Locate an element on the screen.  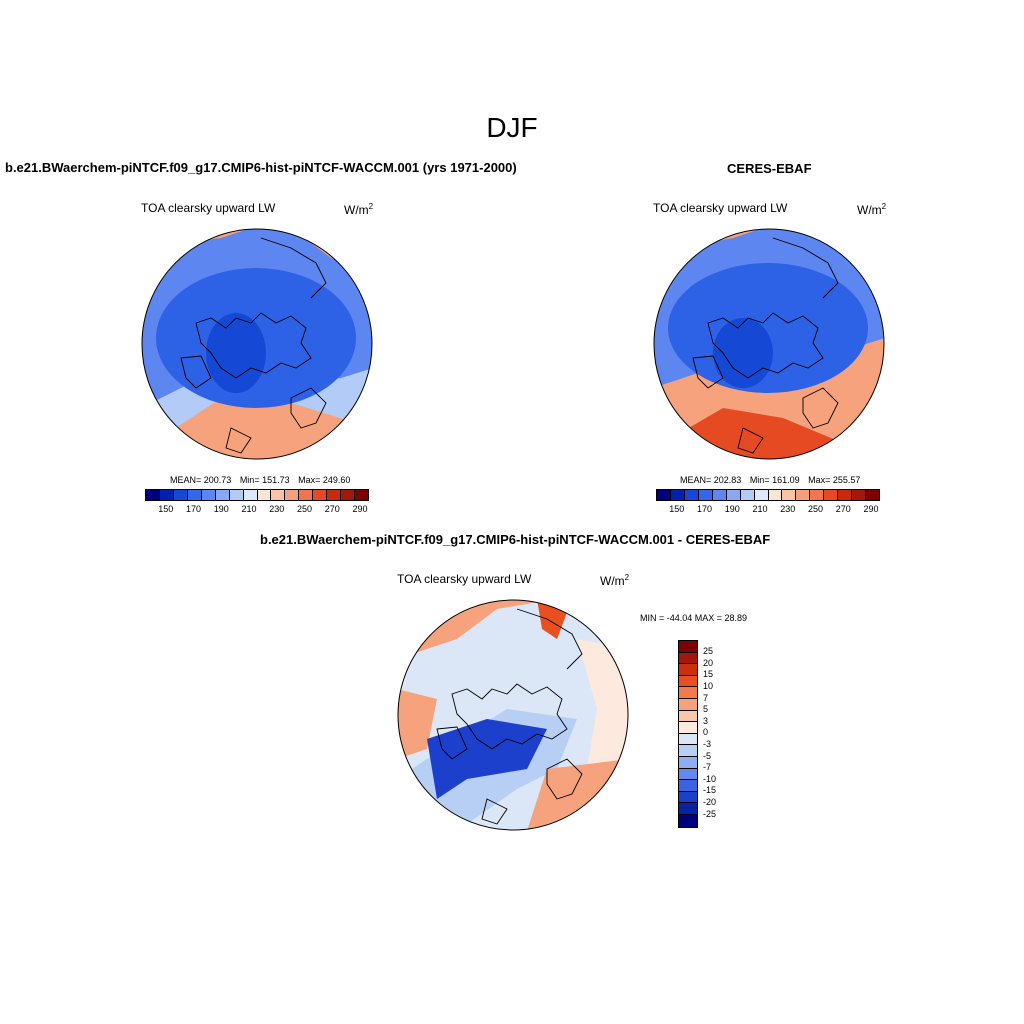
colorbar-tick-label: -3 is located at coordinates (707, 743).